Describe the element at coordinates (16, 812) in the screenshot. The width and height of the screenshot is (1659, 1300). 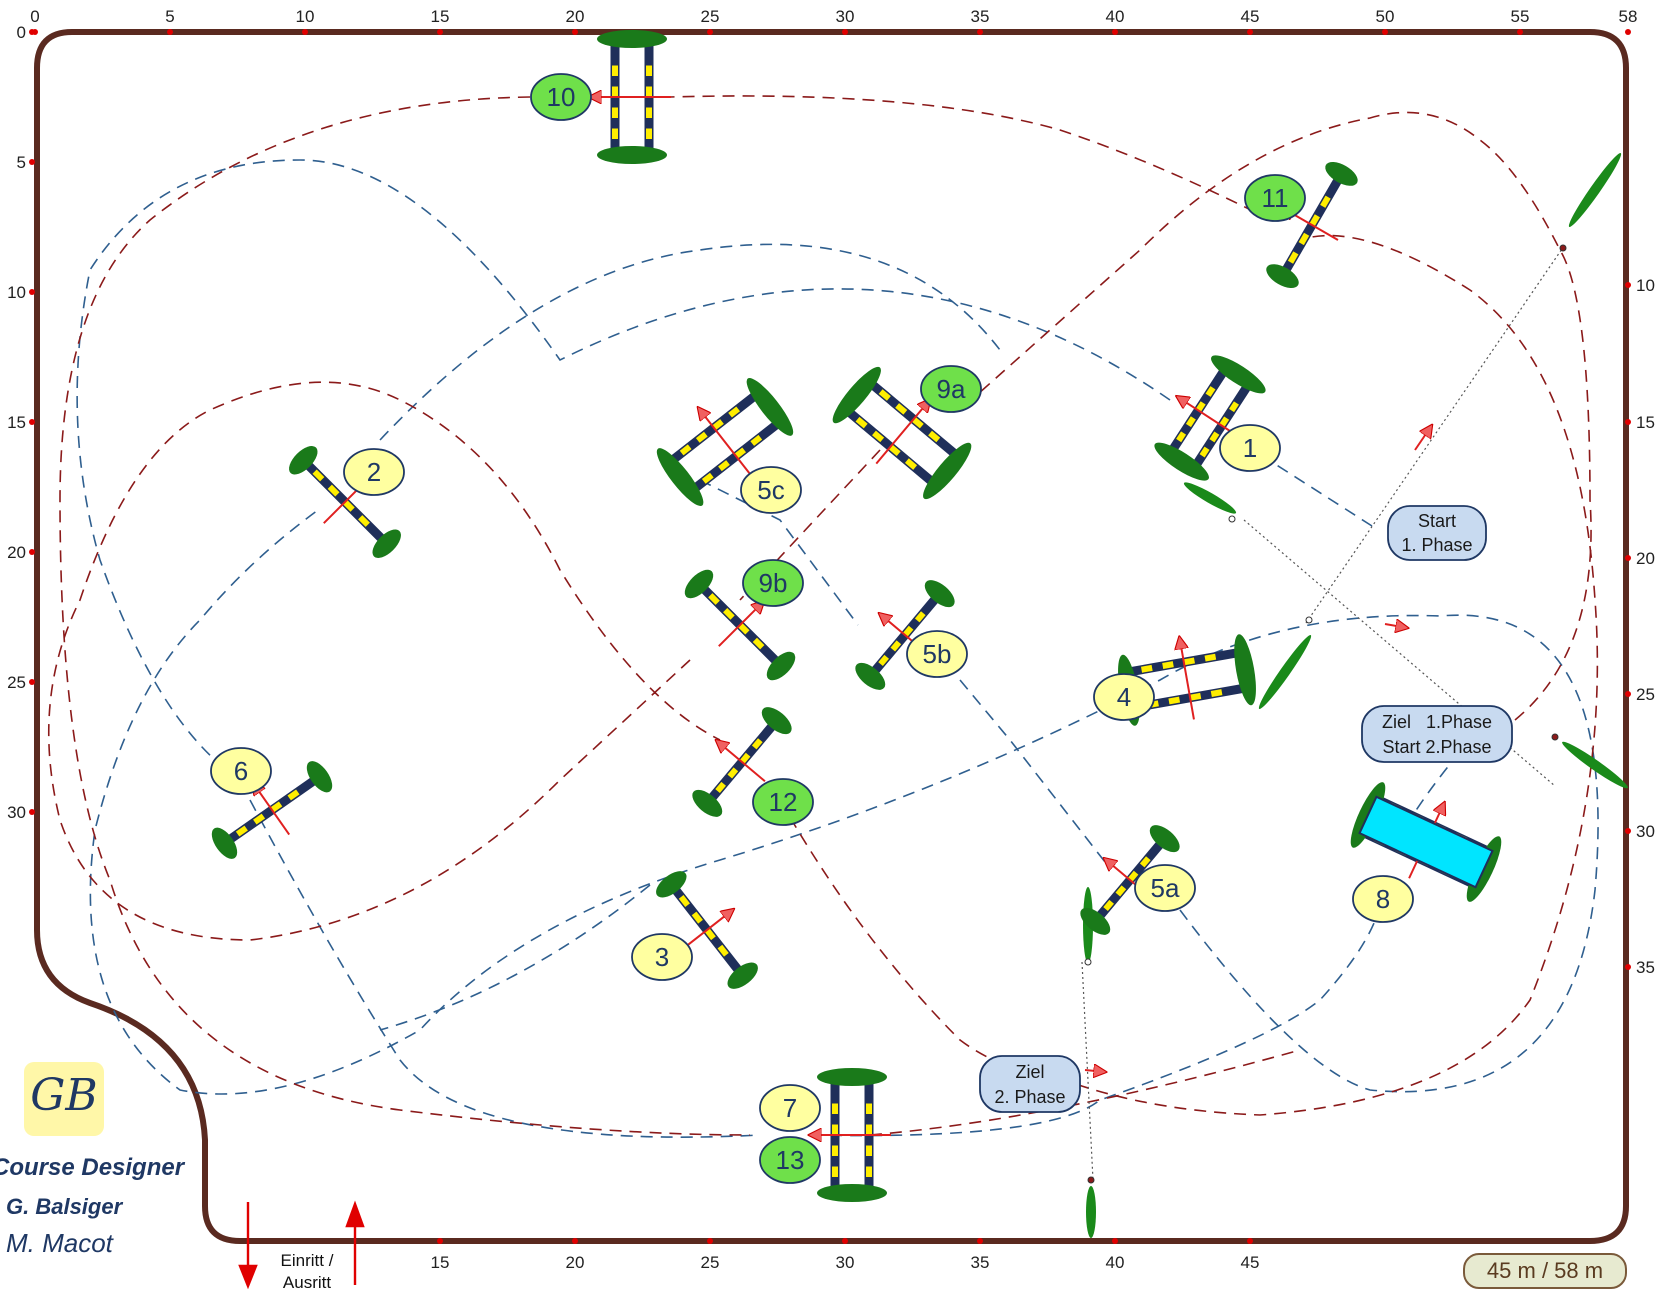
I see `tick-label: 30` at that location.